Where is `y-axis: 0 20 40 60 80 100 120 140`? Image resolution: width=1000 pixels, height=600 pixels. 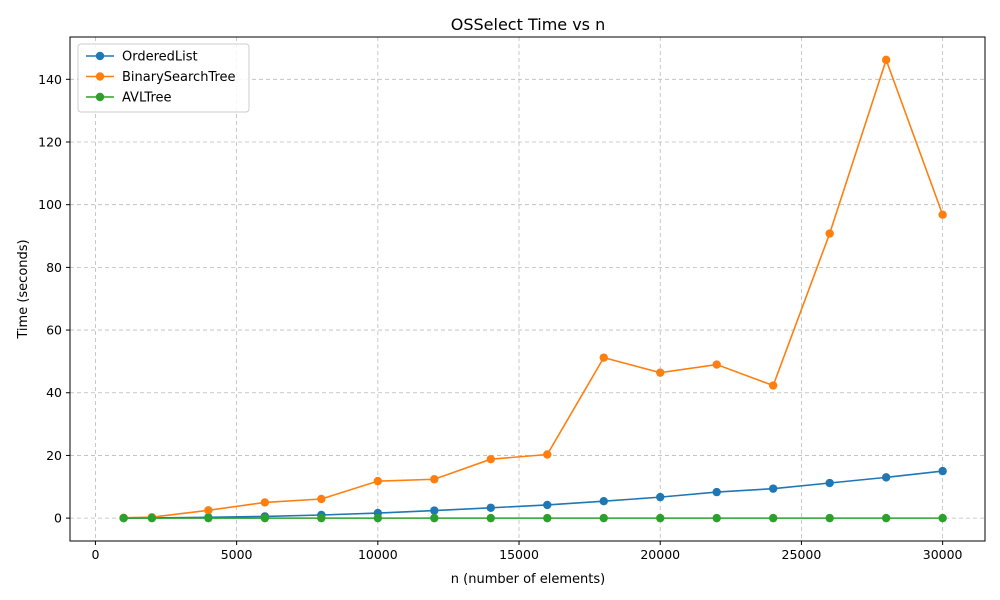
y-axis: 0 20 40 60 80 100 120 140 is located at coordinates (54, 299).